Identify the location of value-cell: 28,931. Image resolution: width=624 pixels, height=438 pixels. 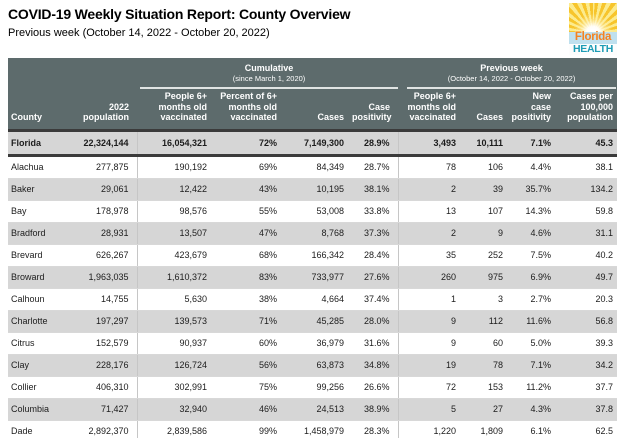
(101, 233).